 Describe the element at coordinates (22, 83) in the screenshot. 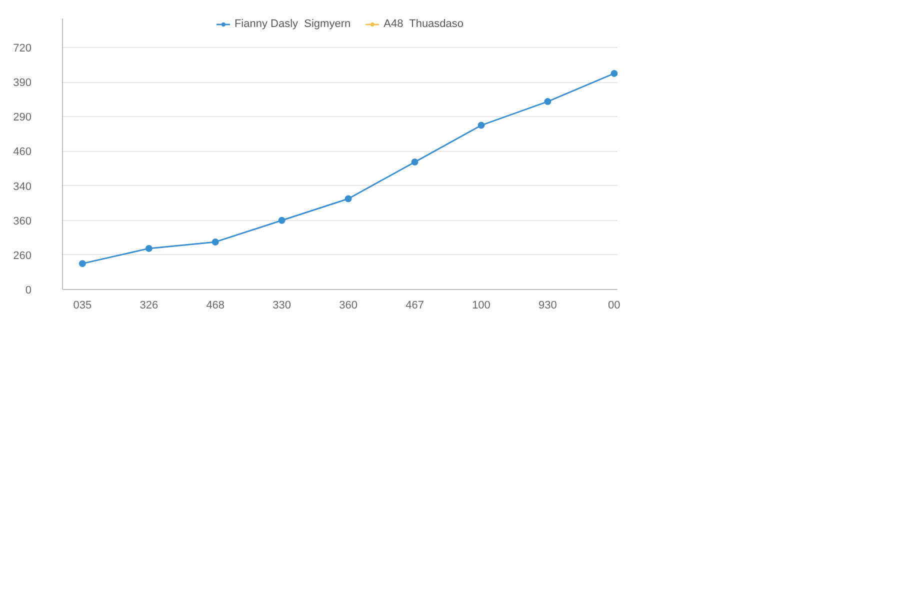

I see `text: 390` at that location.